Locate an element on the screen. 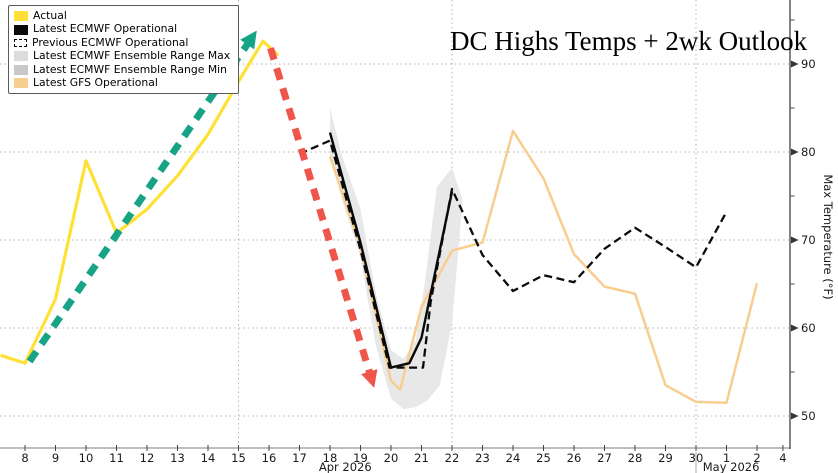  x-tick-label: 25 is located at coordinates (543, 458).